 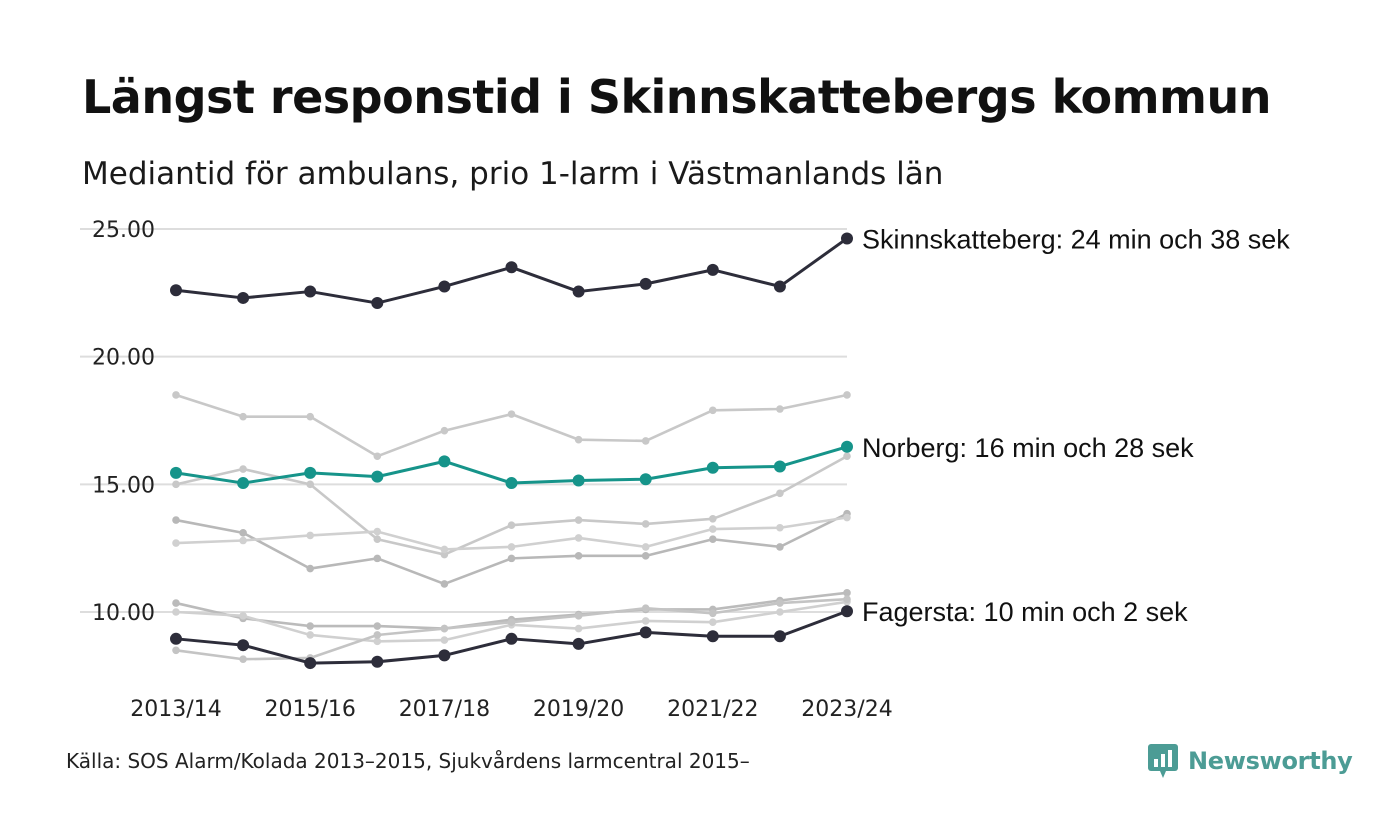 What do you see at coordinates (1076, 239) in the screenshot?
I see `series-label-skinnskatteberg: Skinnskatteberg: 24 min och 38 sek` at bounding box center [1076, 239].